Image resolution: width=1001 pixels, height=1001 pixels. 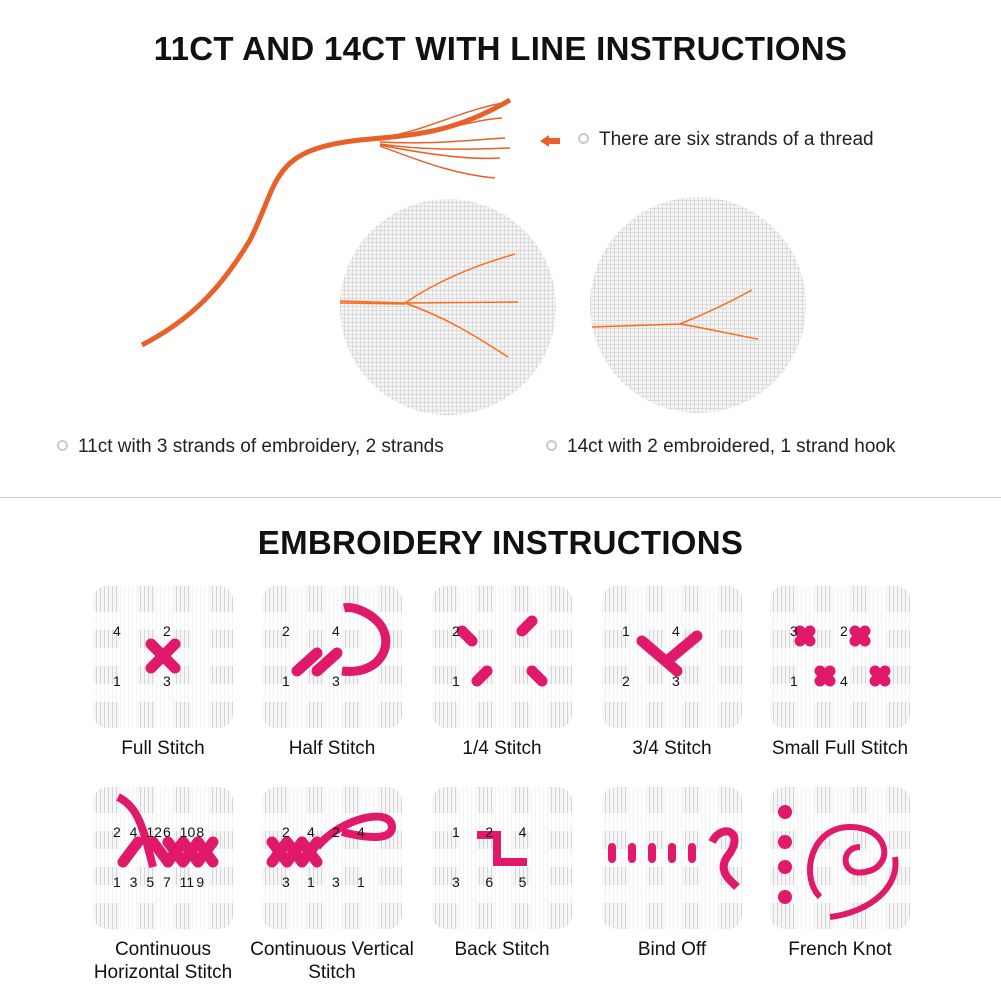 What do you see at coordinates (736, 139) in the screenshot?
I see `thread-note: There are six strands of a thread` at bounding box center [736, 139].